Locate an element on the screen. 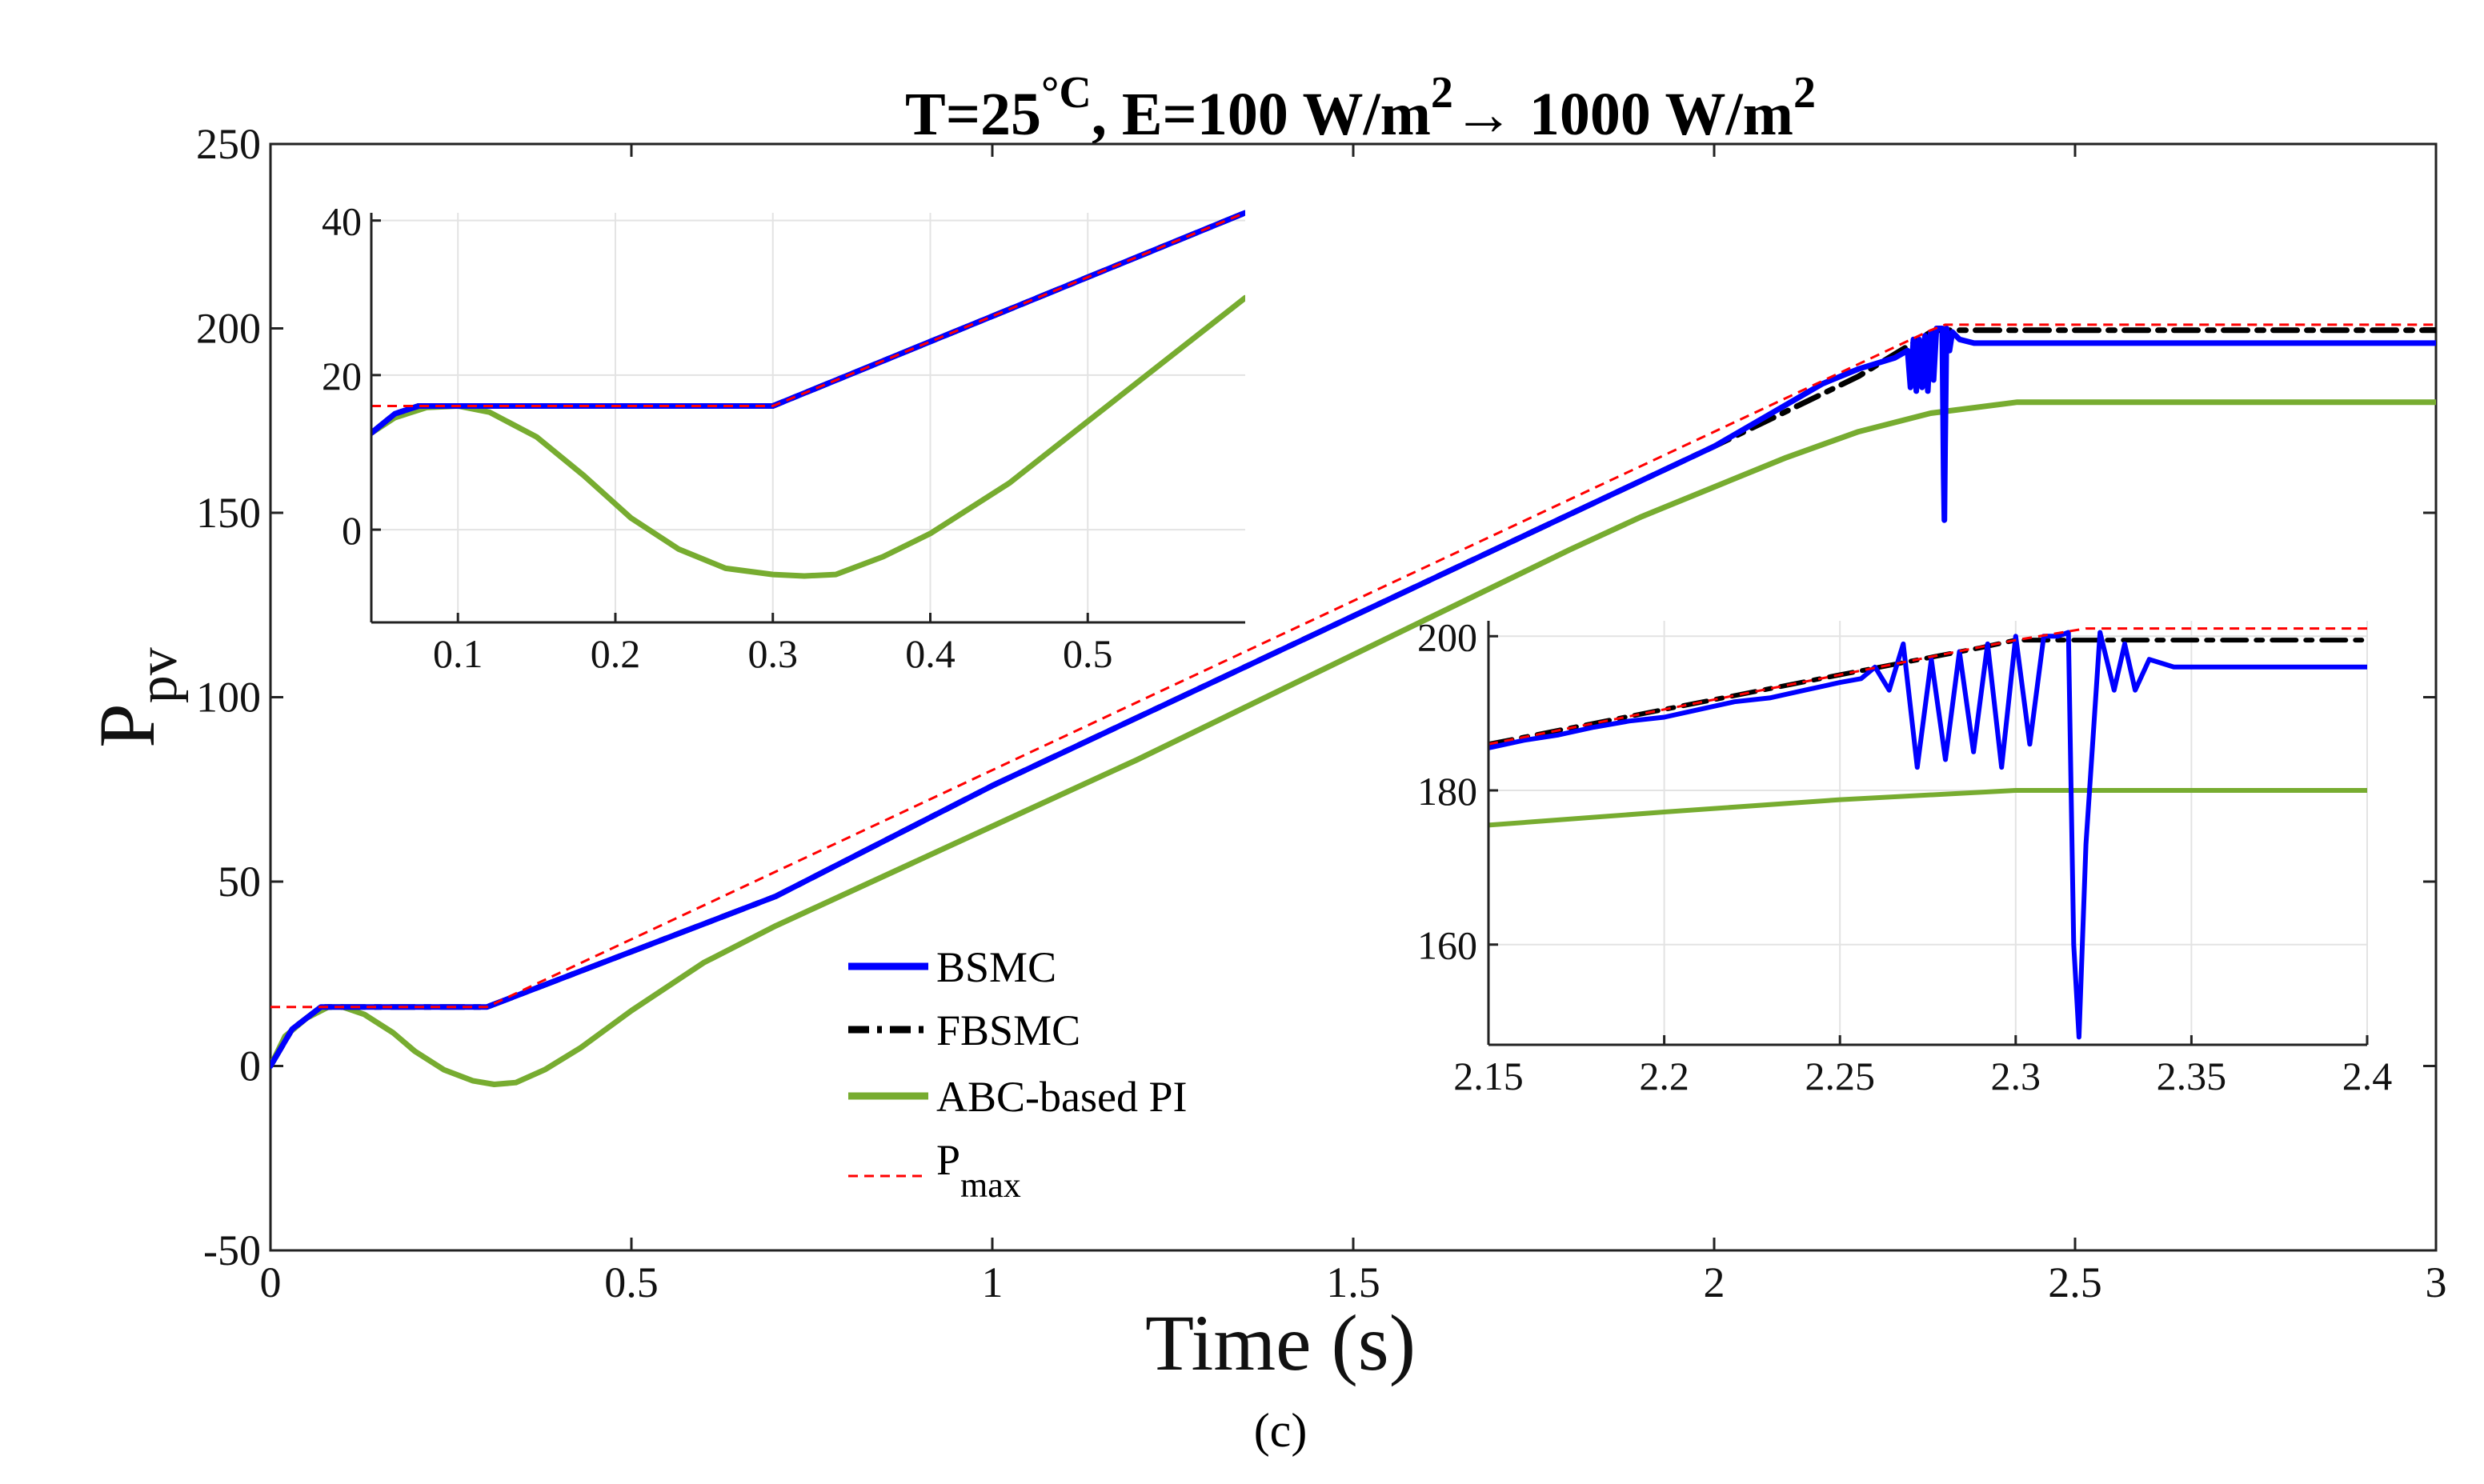 Image resolution: width=2484 pixels, height=1484 pixels. inset-right-xtick-label-4: 2.35 is located at coordinates (2192, 1076).